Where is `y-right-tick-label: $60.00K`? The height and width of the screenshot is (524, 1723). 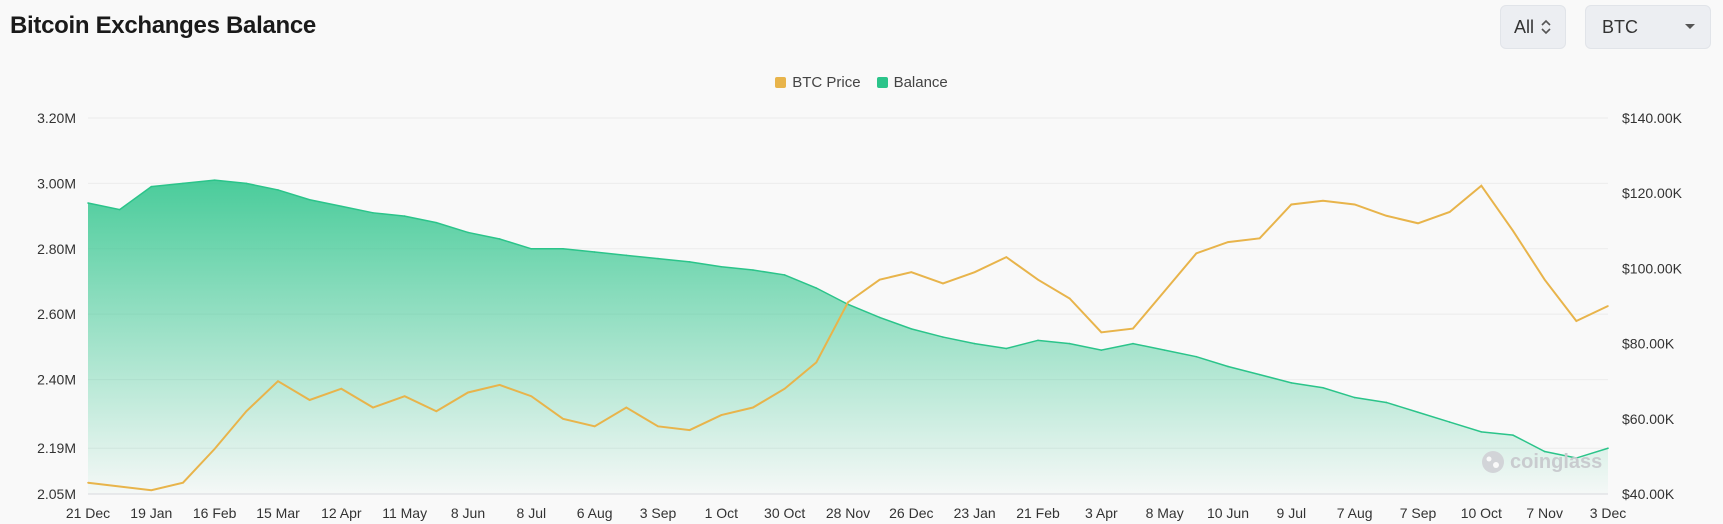
y-right-tick-label: $60.00K is located at coordinates (1648, 419).